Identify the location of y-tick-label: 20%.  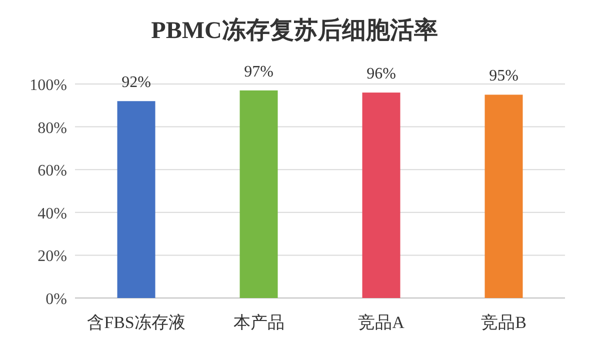
(52, 257).